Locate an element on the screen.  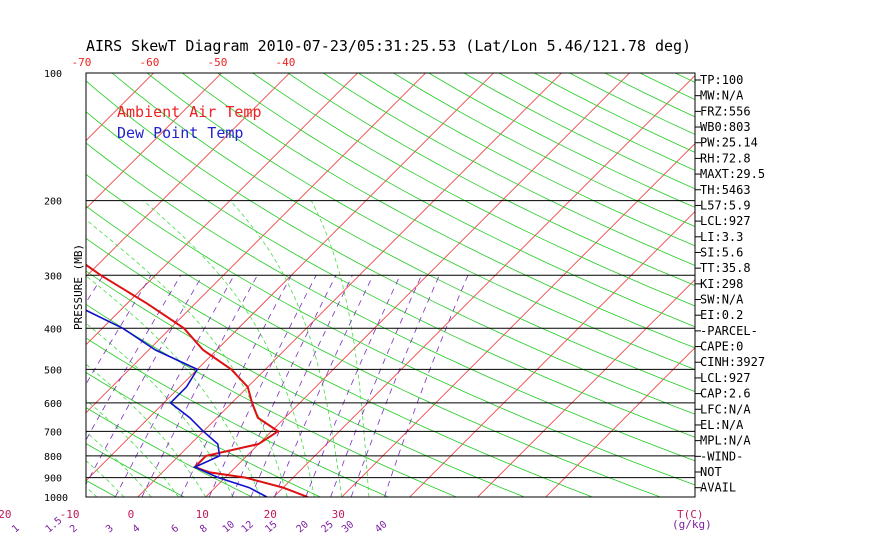
pressure-tick-label: 700 is located at coordinates (53, 432).